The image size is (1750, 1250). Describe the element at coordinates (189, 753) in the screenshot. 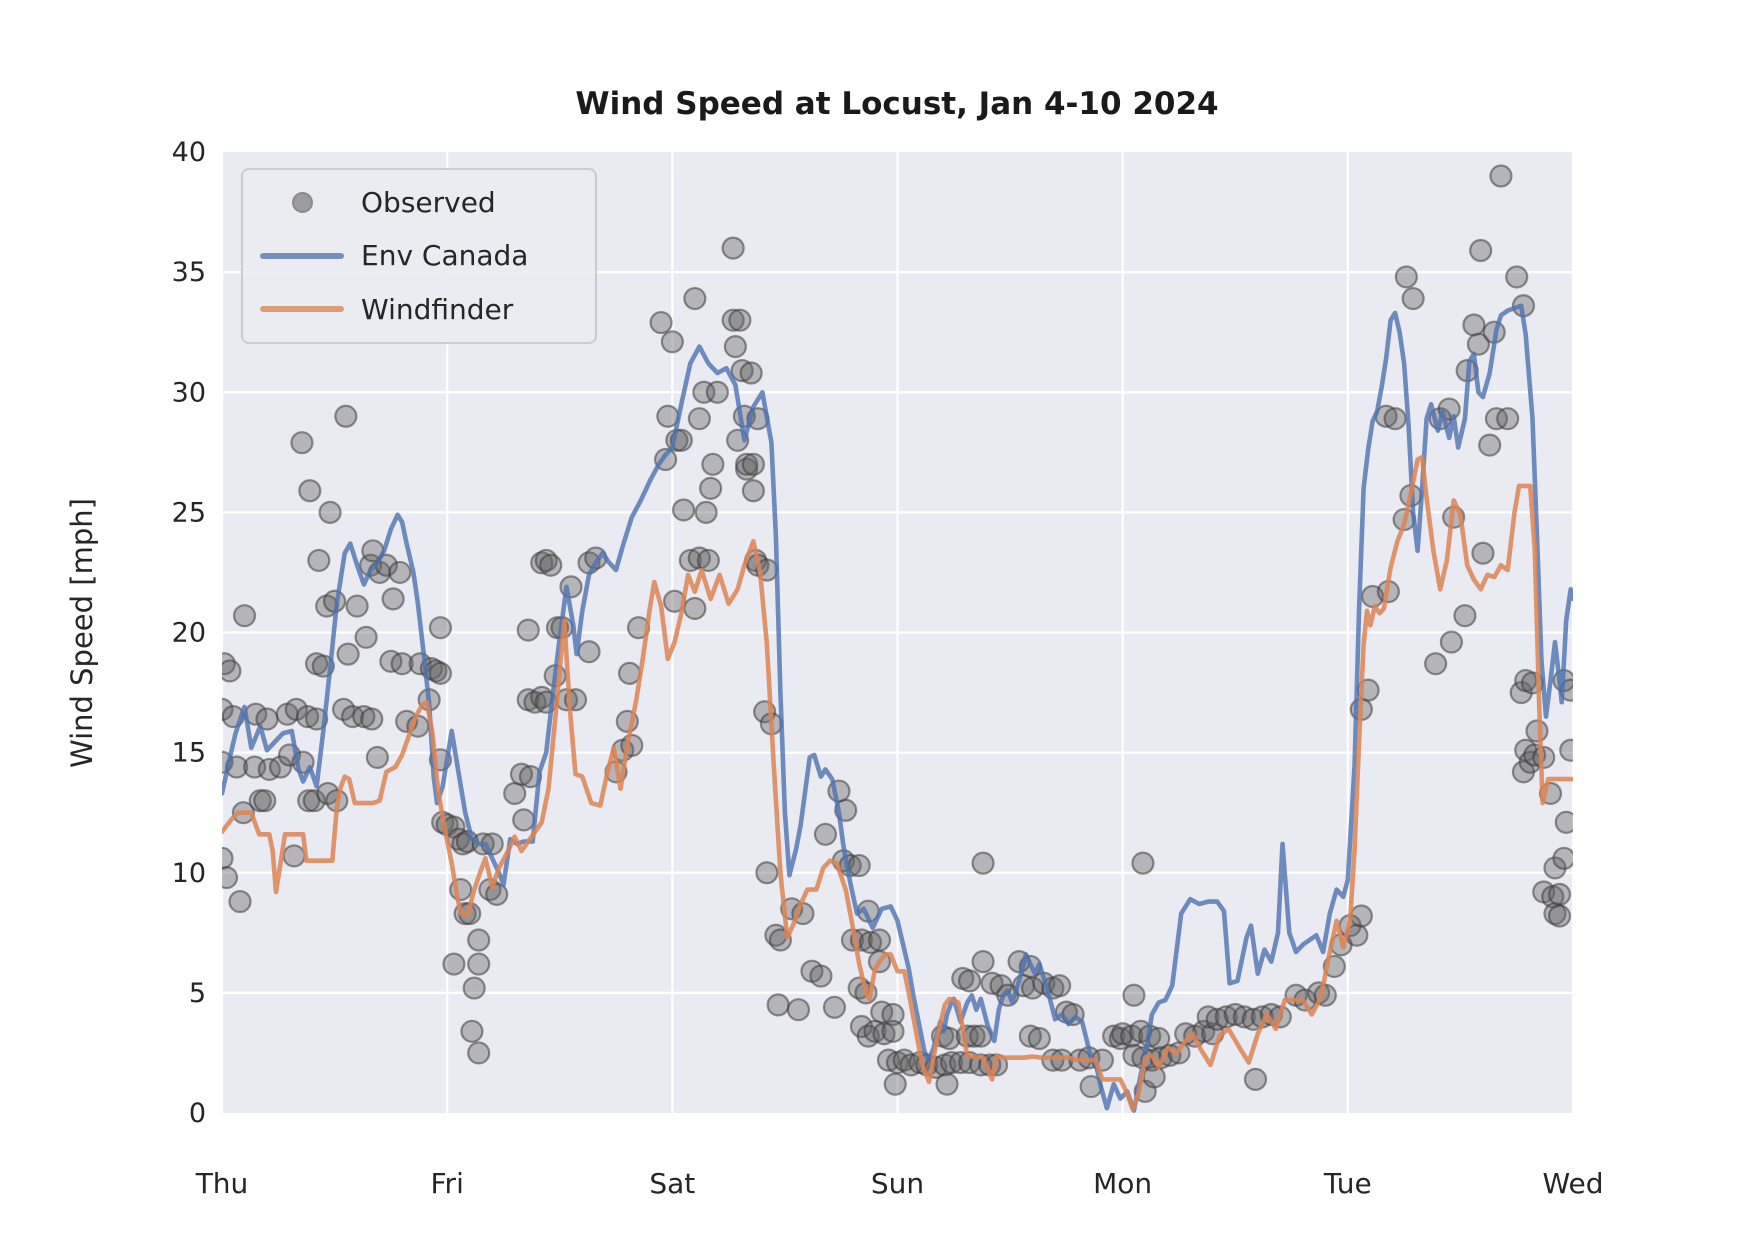

I see `svg-text: 15` at that location.